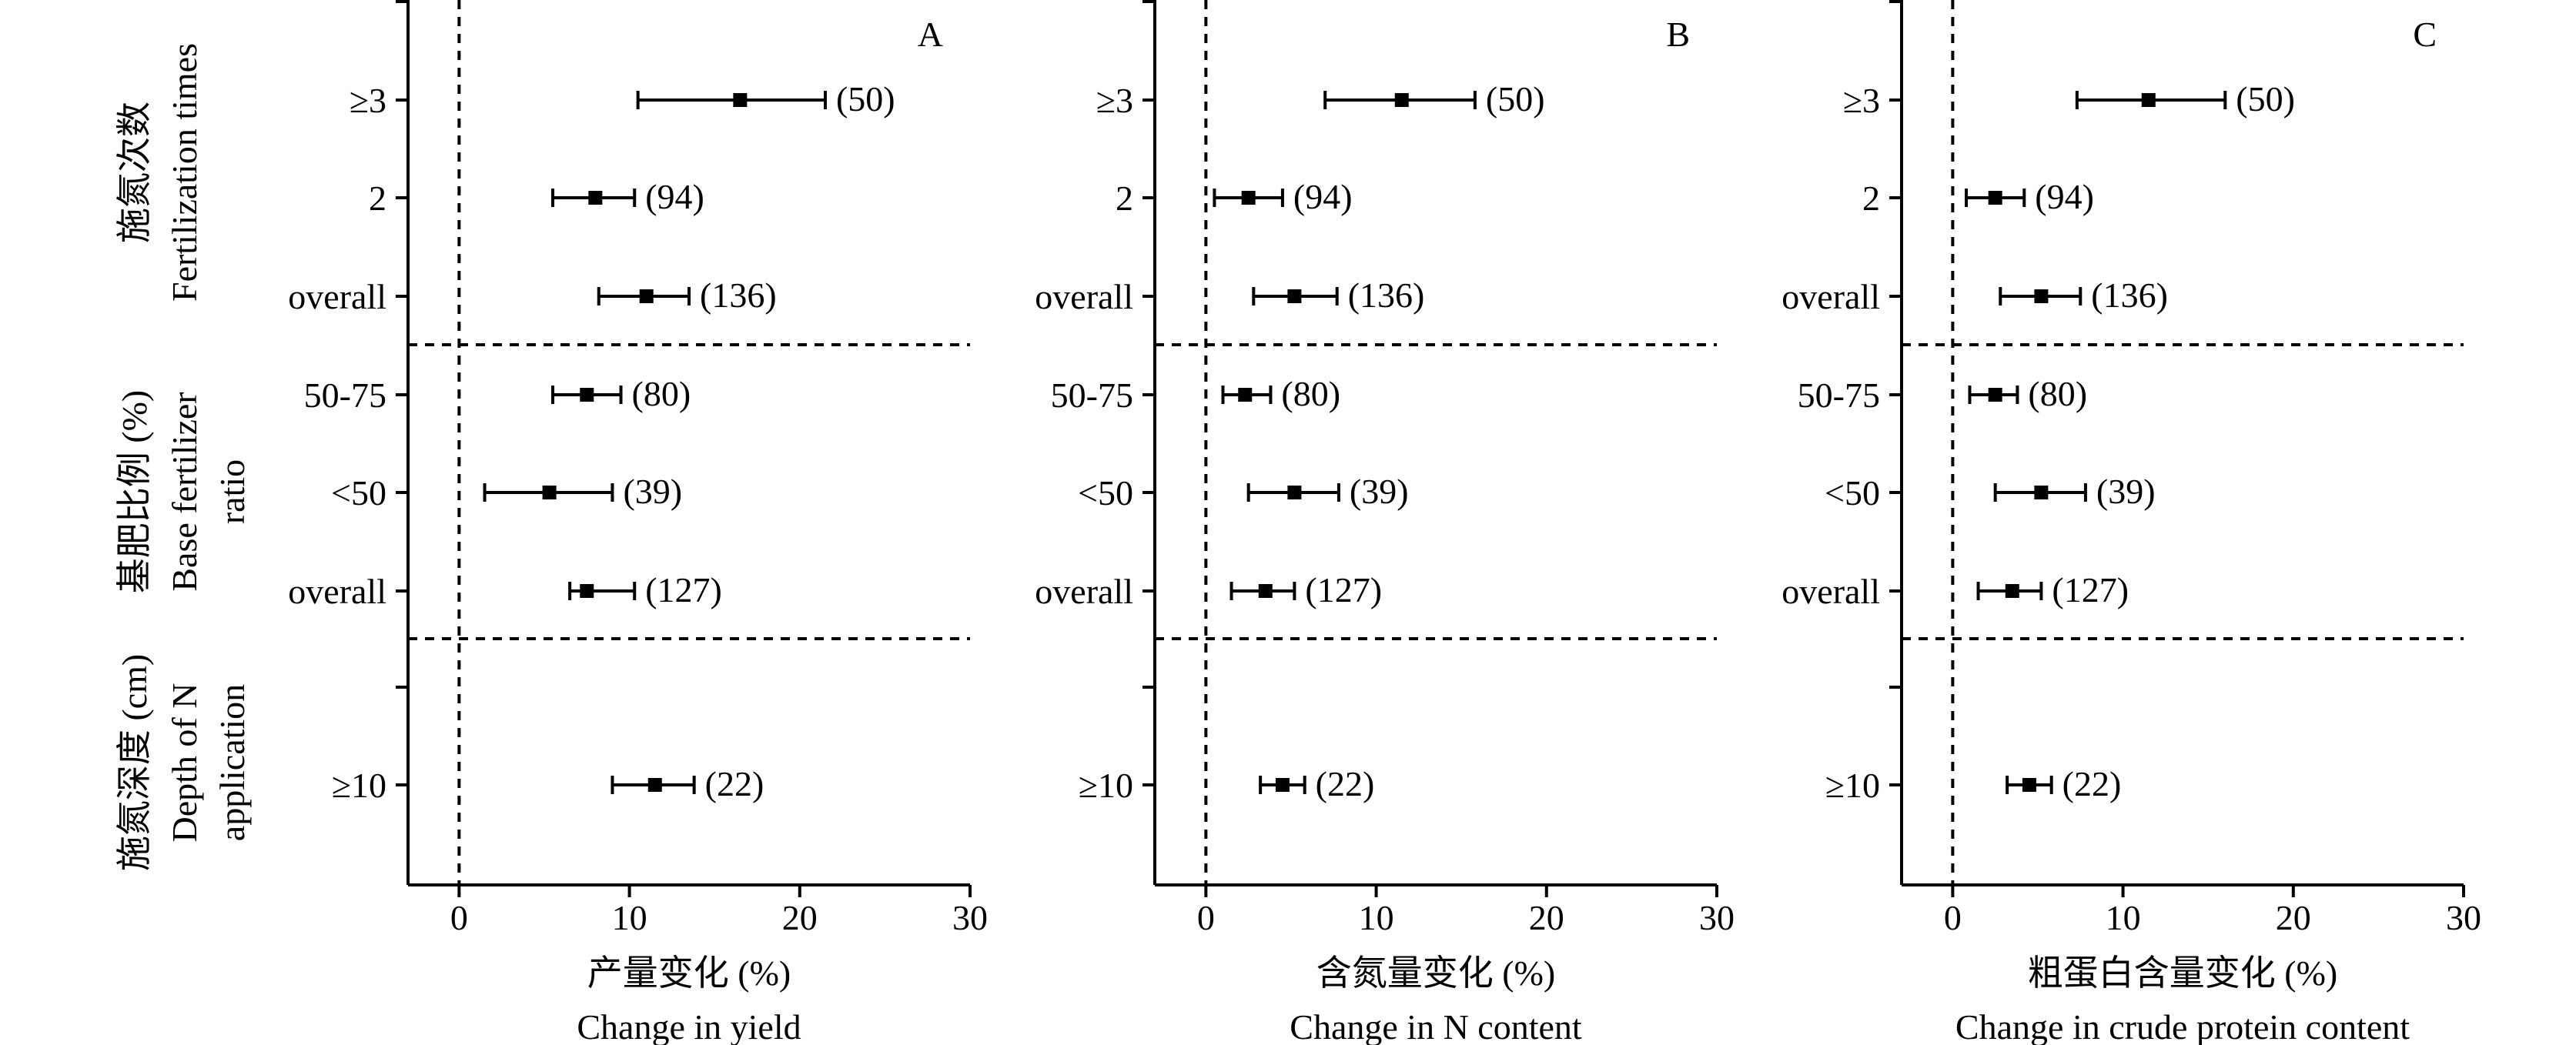 This screenshot has height=1045, width=2576. I want to click on x-axis-title-en: Change in crude protein content, so click(2182, 1026).